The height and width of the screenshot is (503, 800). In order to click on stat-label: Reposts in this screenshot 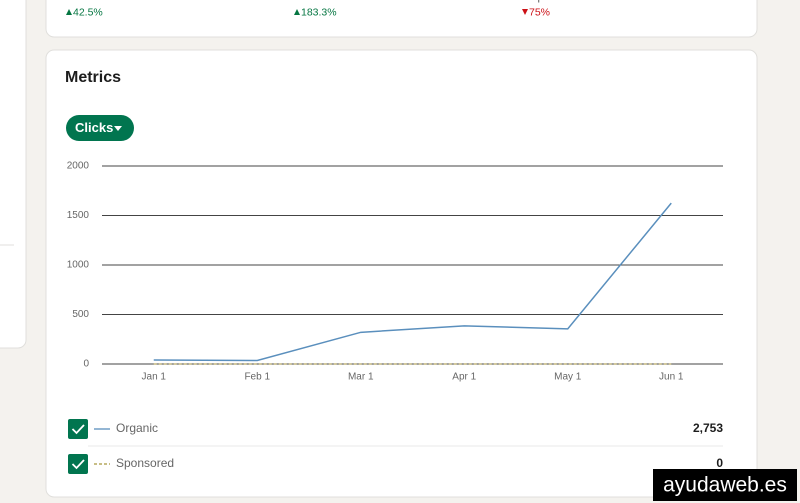, I will do `click(544, 1)`.